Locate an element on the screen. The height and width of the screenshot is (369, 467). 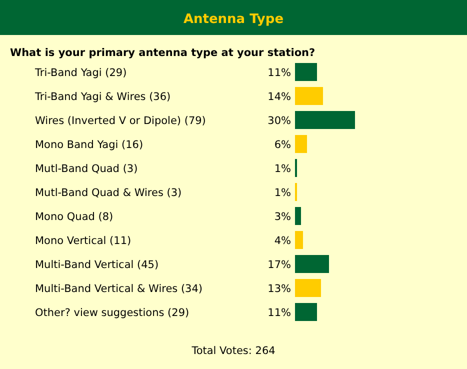
data-label: 3% is located at coordinates (283, 217).